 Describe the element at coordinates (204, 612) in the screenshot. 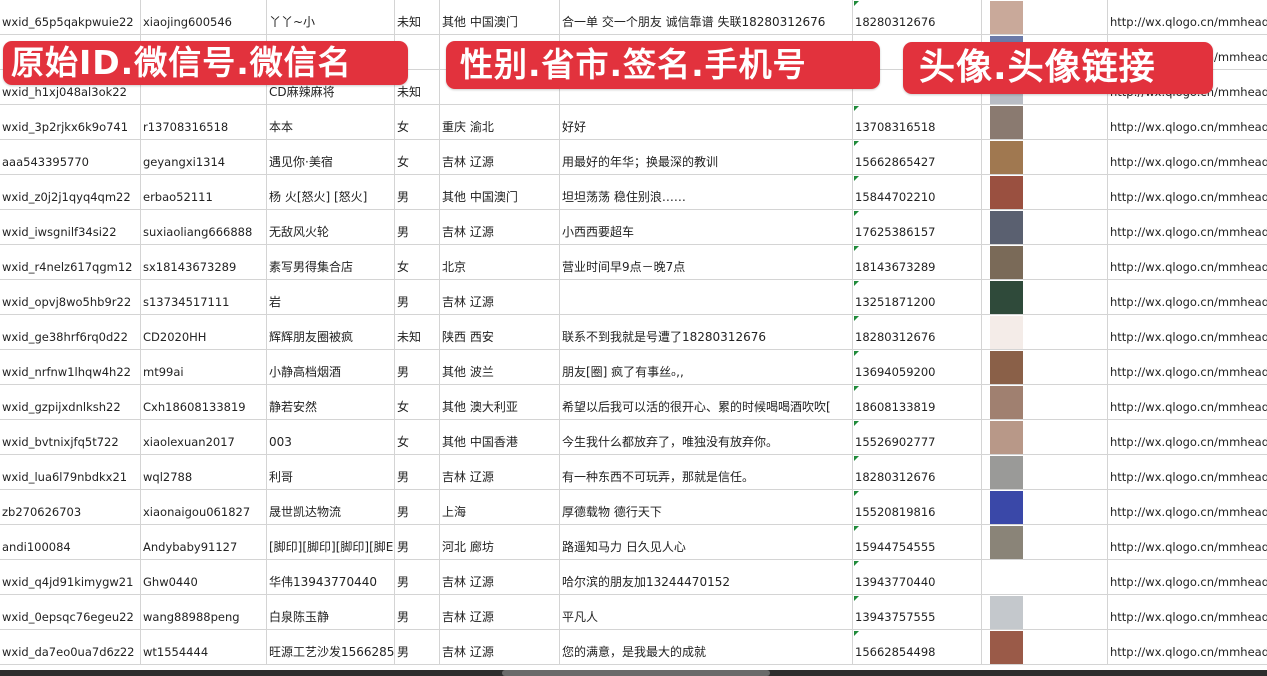

I see `wechat-id-cell: wang88988peng` at that location.